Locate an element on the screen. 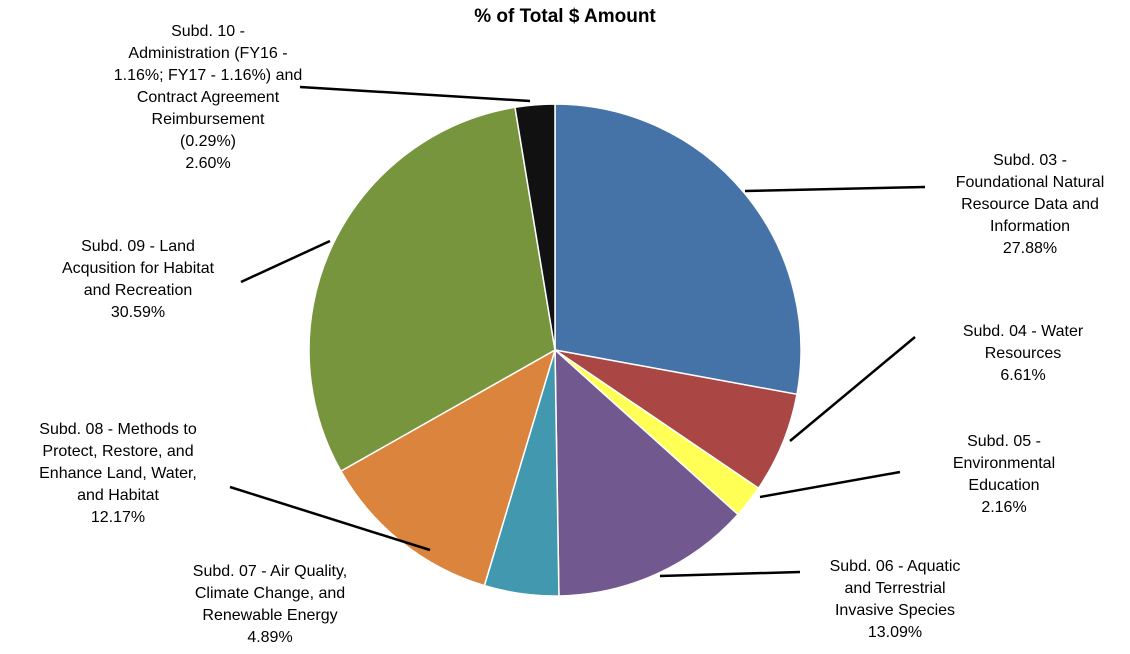 This screenshot has height=654, width=1130. slice-label-line: Protect, Restore, and is located at coordinates (118, 451).